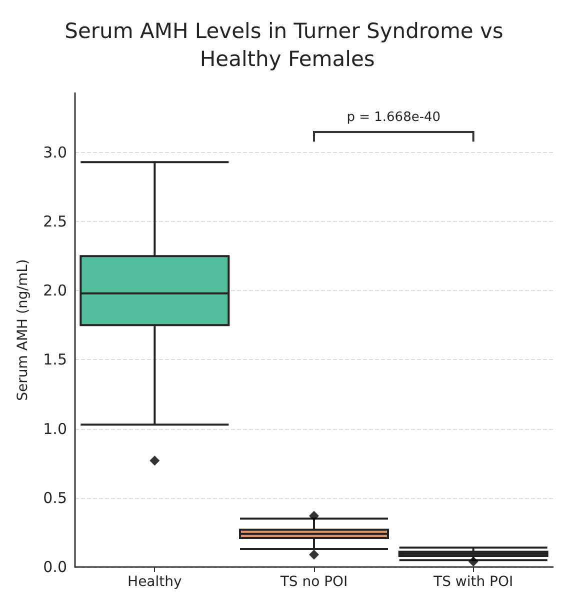 The height and width of the screenshot is (612, 568). What do you see at coordinates (55, 152) in the screenshot?
I see `y-tick-label: 3.0` at bounding box center [55, 152].